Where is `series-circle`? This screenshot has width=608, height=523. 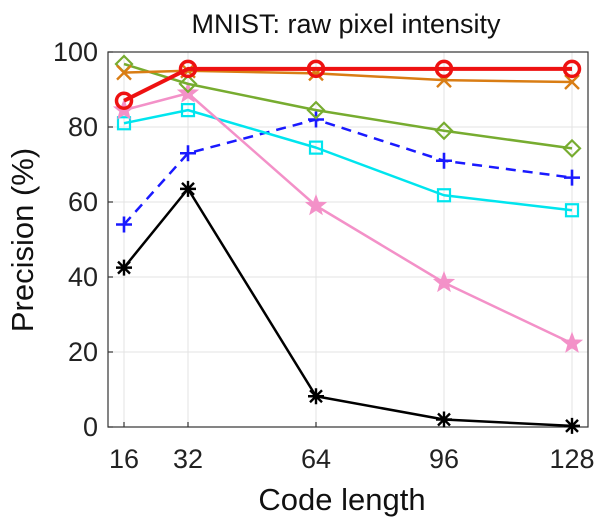 series-circle is located at coordinates (348, 84).